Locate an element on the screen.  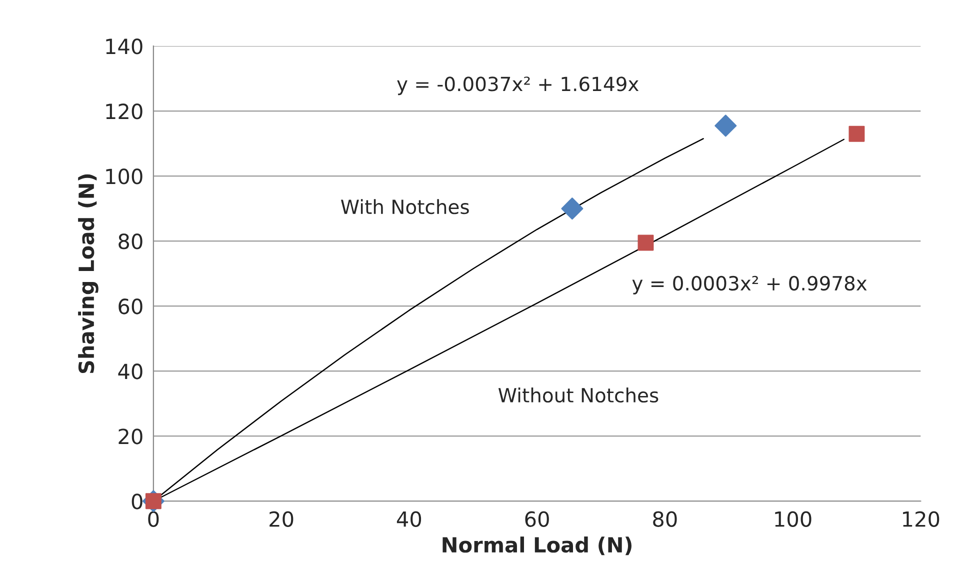
x-tick-label: 120 is located at coordinates (921, 519).